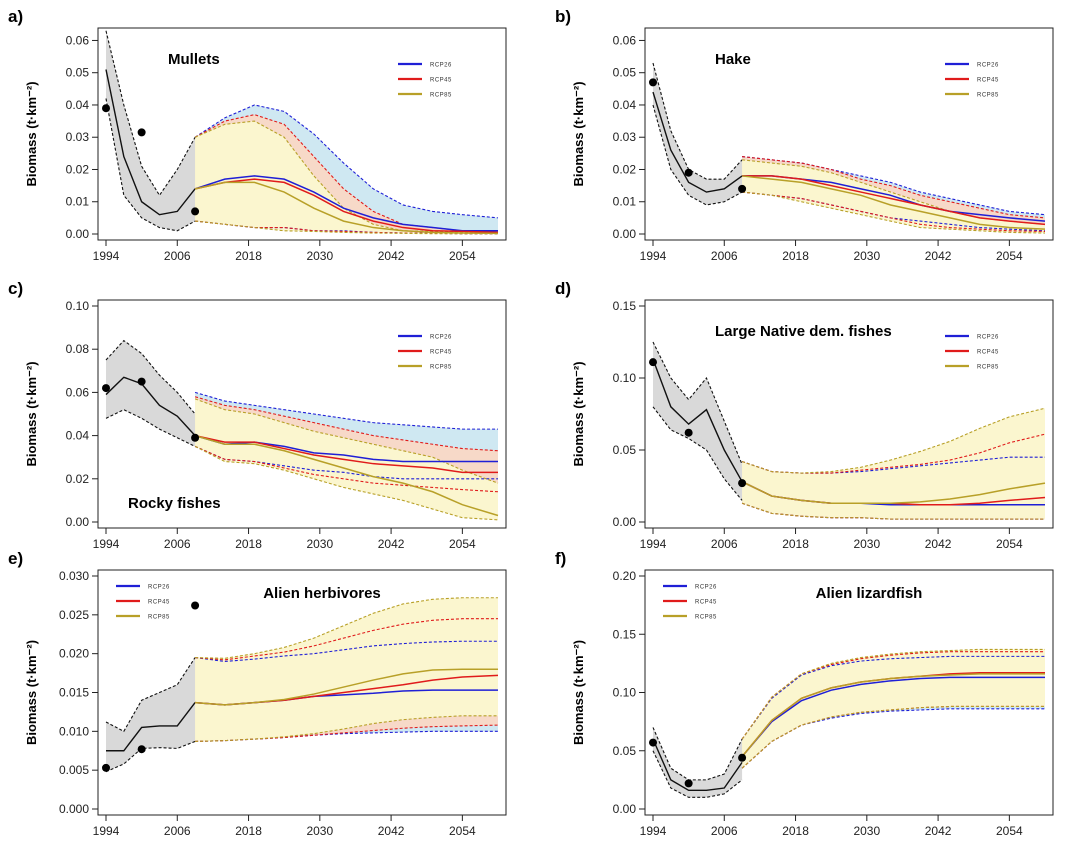  I want to click on panel-label: e), so click(15, 558).